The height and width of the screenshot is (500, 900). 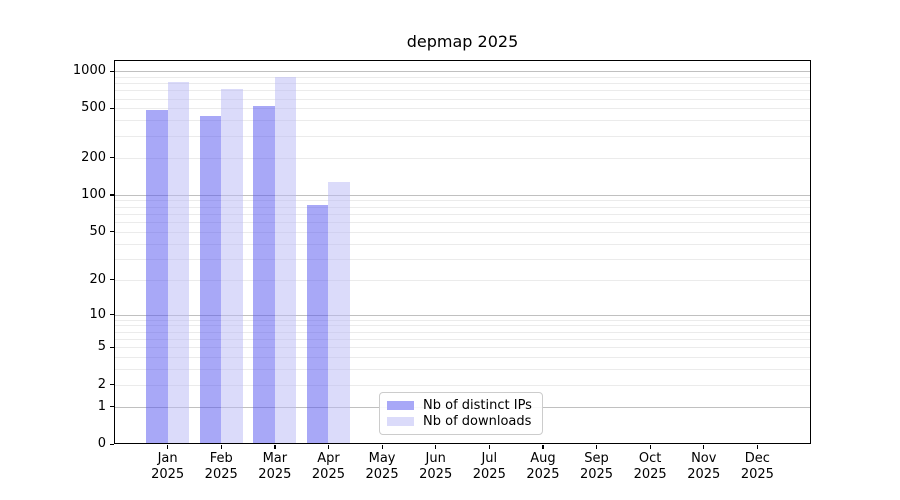 I want to click on x-tick-label: Oct 2025, so click(x=650, y=466).